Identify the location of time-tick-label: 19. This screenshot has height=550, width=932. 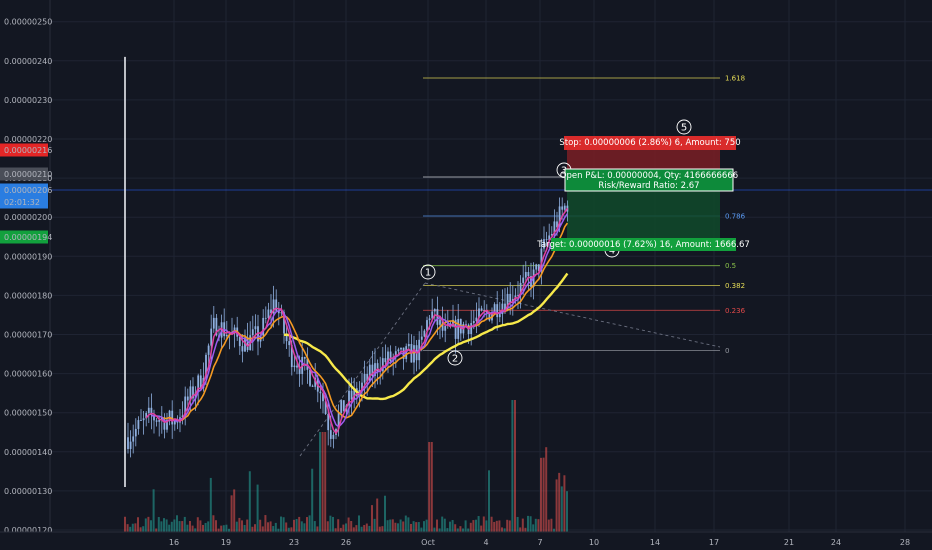
(226, 542).